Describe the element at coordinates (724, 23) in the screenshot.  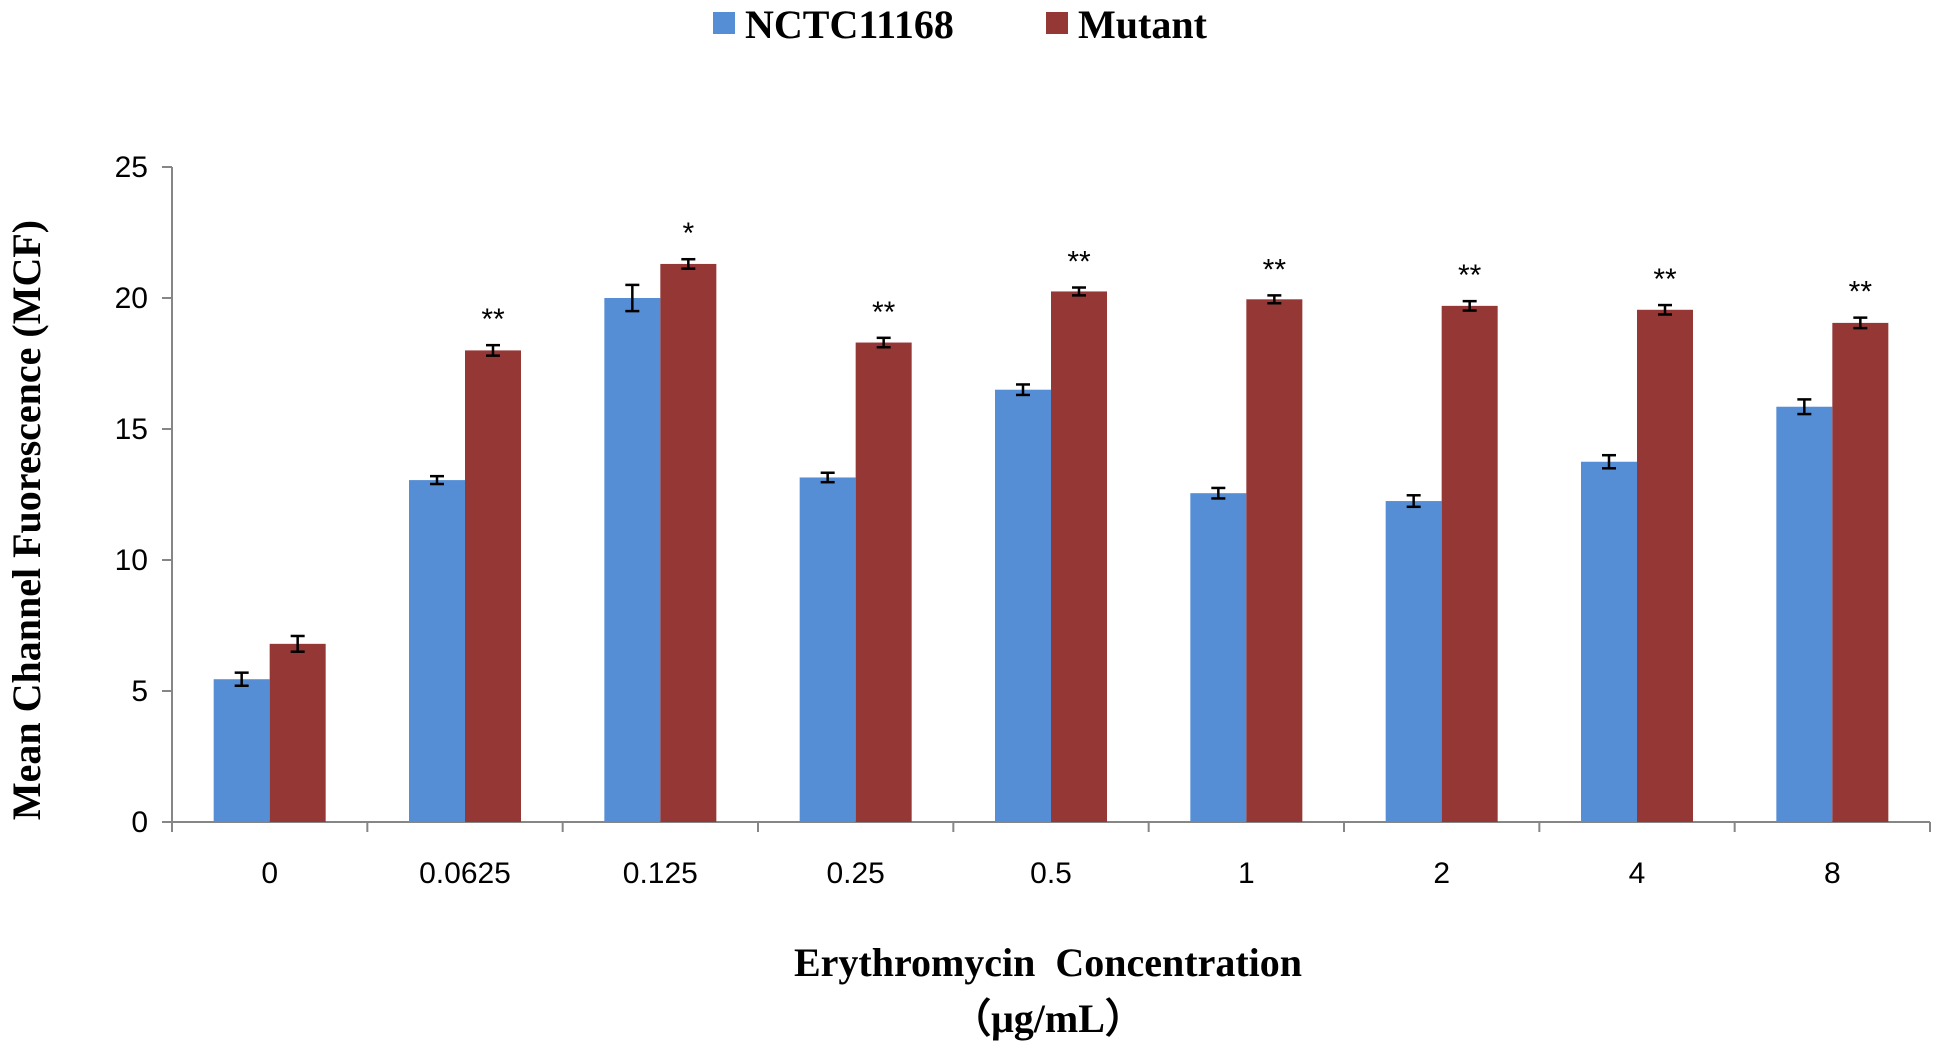
I see `legend-swatch-nctc11168` at that location.